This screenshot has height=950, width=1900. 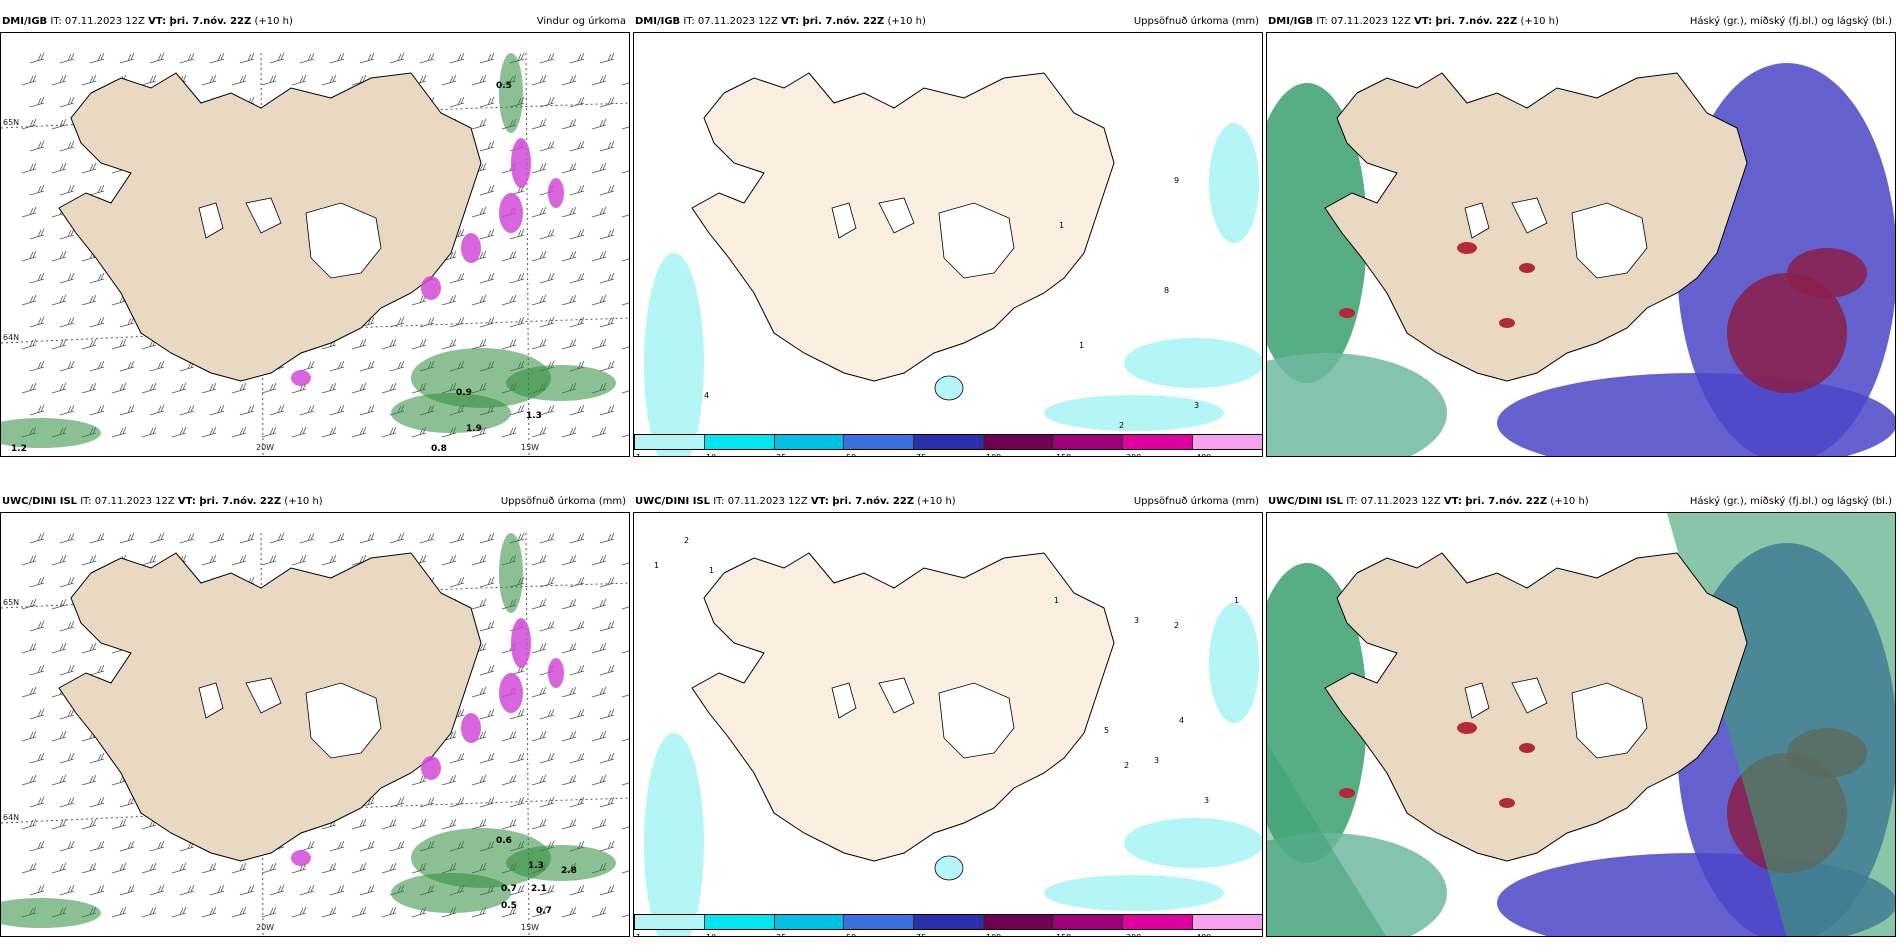 I want to click on map-frame, so click(x=1581, y=244).